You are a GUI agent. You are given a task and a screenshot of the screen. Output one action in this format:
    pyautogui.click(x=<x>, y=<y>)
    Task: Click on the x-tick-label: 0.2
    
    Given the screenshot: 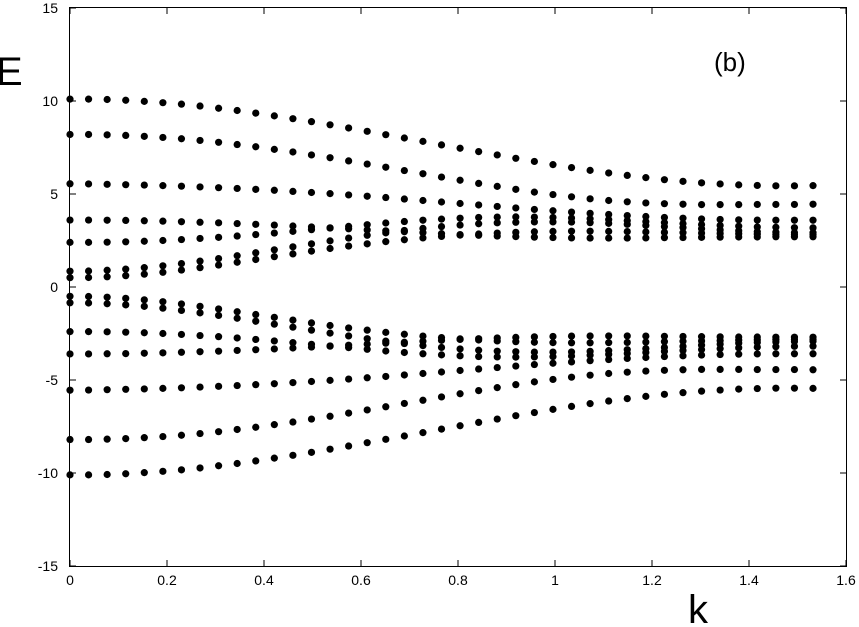 What is the action you would take?
    pyautogui.click(x=167, y=580)
    